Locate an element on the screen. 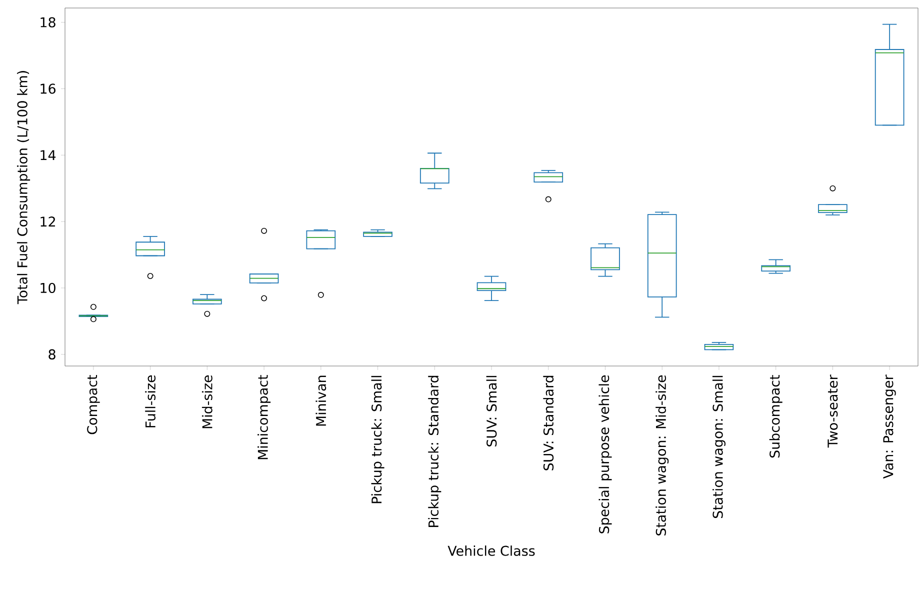 Image resolution: width=920 pixels, height=601 pixels. x-tick-label: Two-seater is located at coordinates (833, 411).